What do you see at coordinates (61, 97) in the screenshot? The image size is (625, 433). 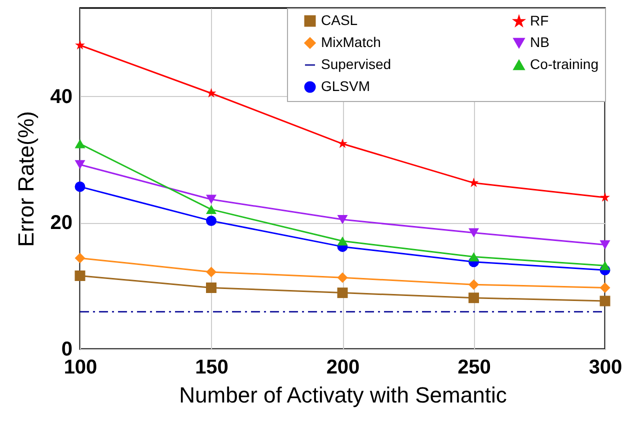 I see `y-tick-label: 40` at bounding box center [61, 97].